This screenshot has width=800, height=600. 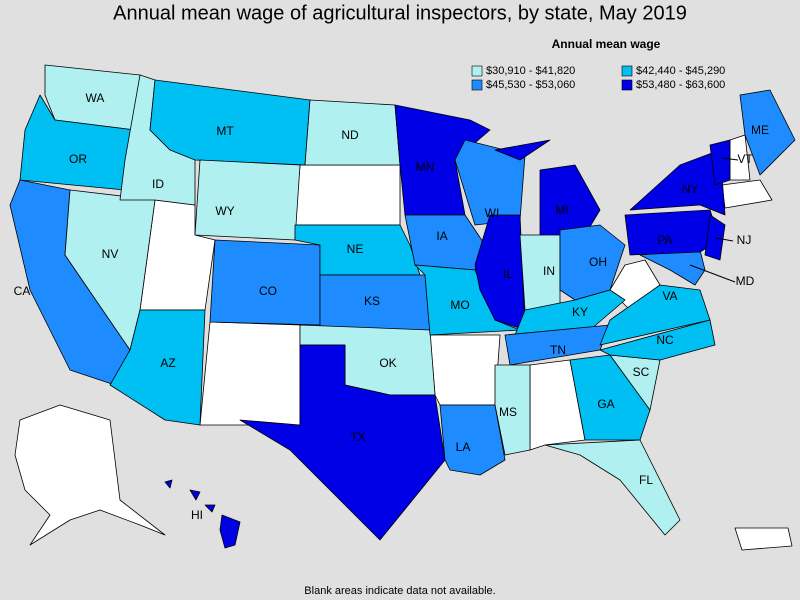 What do you see at coordinates (95, 98) in the screenshot?
I see `state-label: WA` at bounding box center [95, 98].